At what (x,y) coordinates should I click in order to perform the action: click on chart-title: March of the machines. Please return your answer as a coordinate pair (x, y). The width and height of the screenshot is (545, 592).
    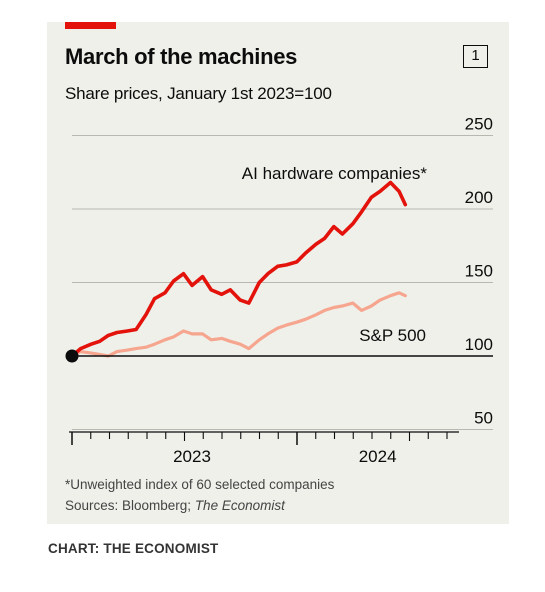
    Looking at the image, I should click on (181, 56).